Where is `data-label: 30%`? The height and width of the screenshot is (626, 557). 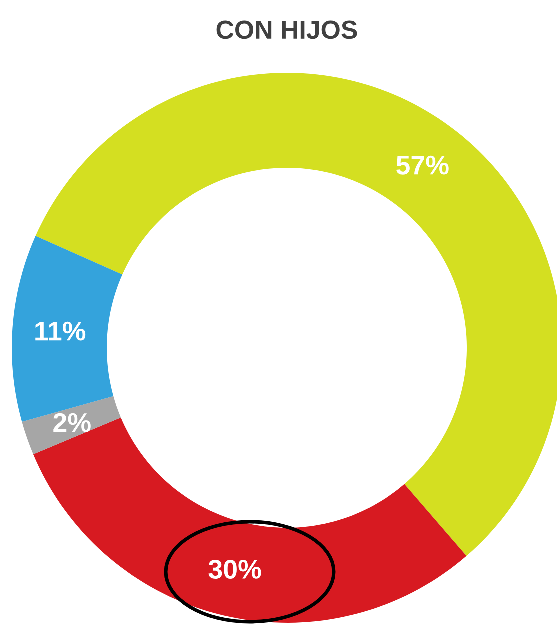
data-label: 30% is located at coordinates (235, 570).